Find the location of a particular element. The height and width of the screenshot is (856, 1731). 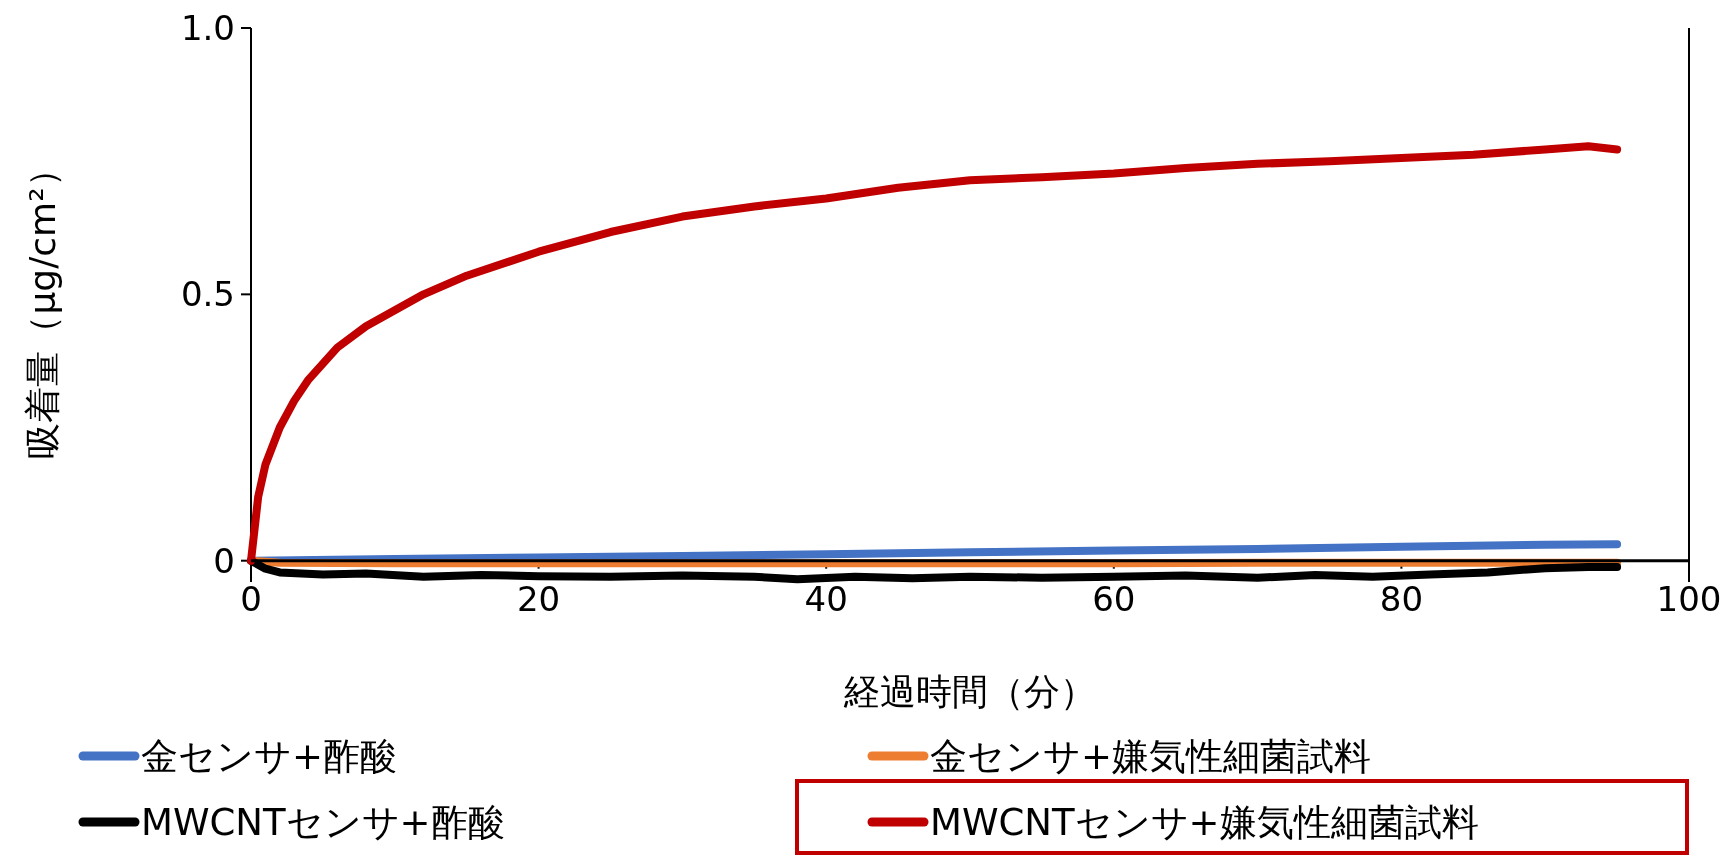

x-tick-label: 40 is located at coordinates (826, 598).